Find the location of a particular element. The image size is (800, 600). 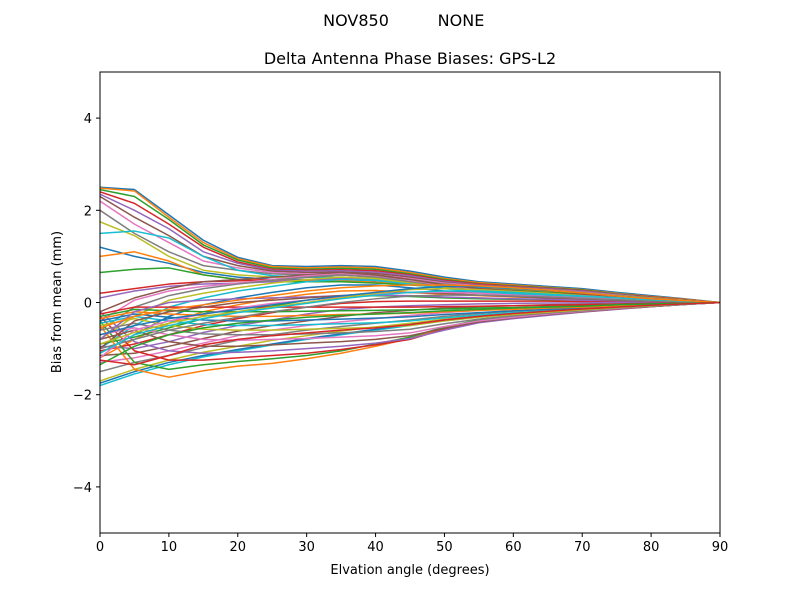

x-tick-label: 60 is located at coordinates (513, 547).